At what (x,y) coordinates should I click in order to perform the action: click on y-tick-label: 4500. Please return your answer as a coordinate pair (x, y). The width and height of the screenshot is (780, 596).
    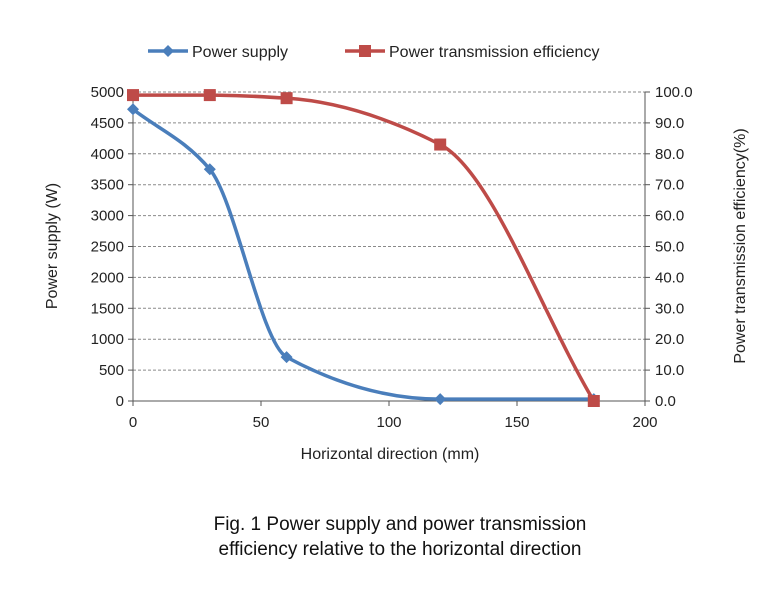
    Looking at the image, I should click on (107, 123).